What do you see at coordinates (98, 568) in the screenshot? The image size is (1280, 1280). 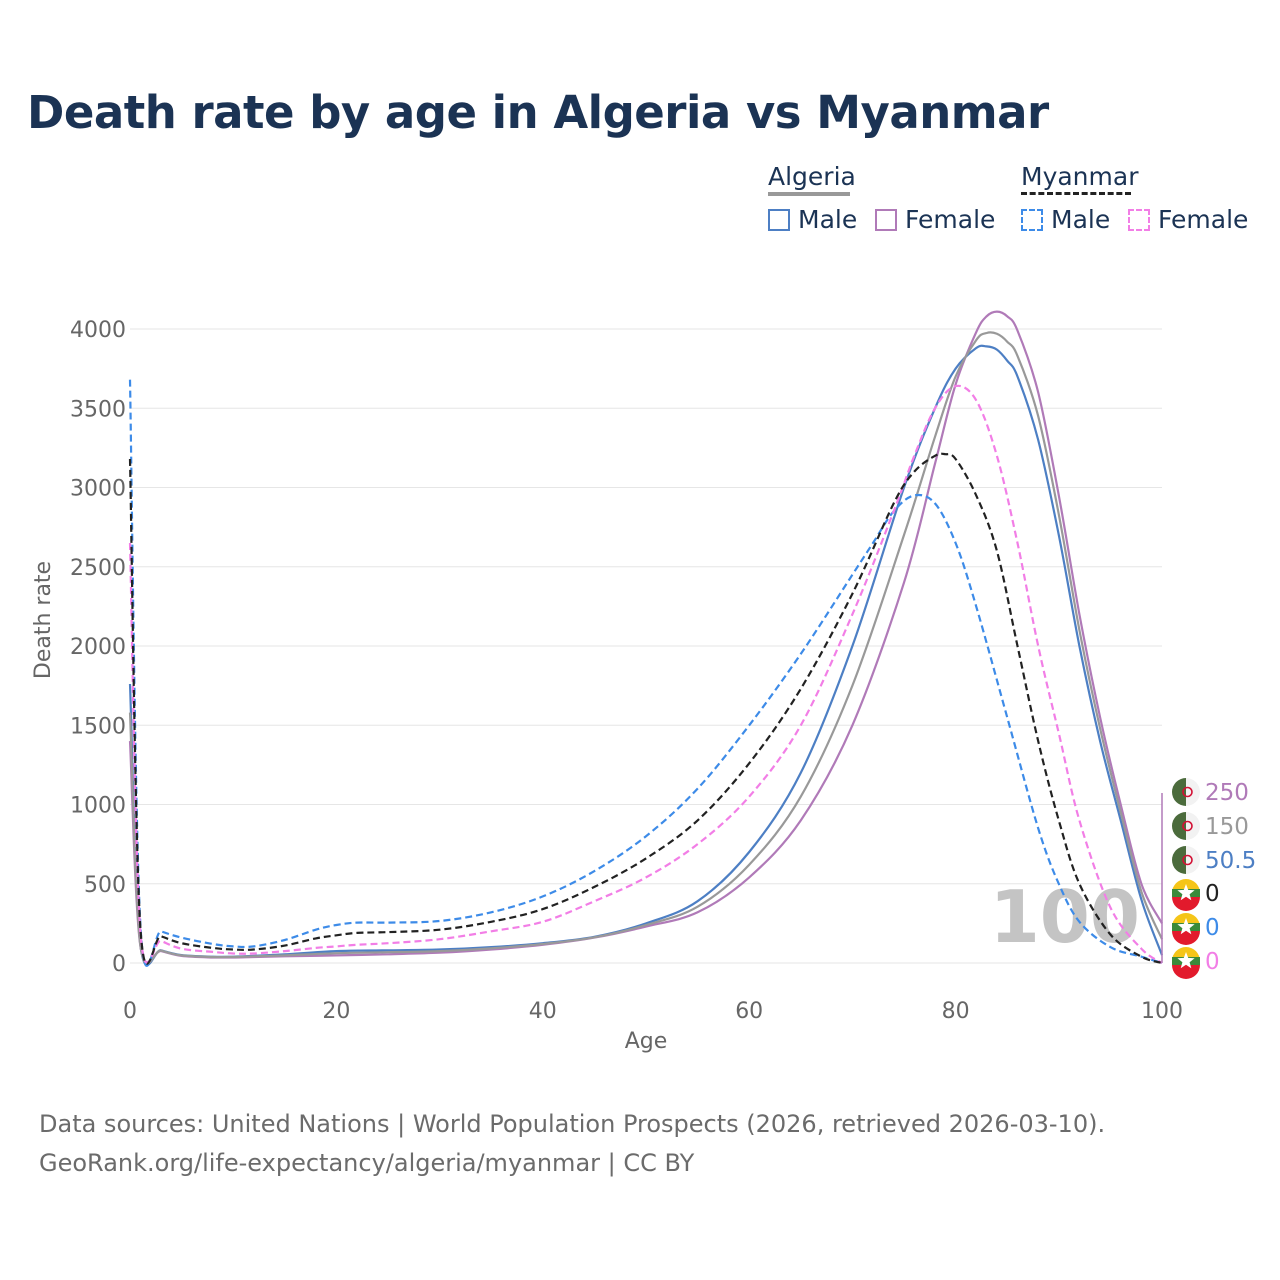 I see `y-tick-label: 2500` at bounding box center [98, 568].